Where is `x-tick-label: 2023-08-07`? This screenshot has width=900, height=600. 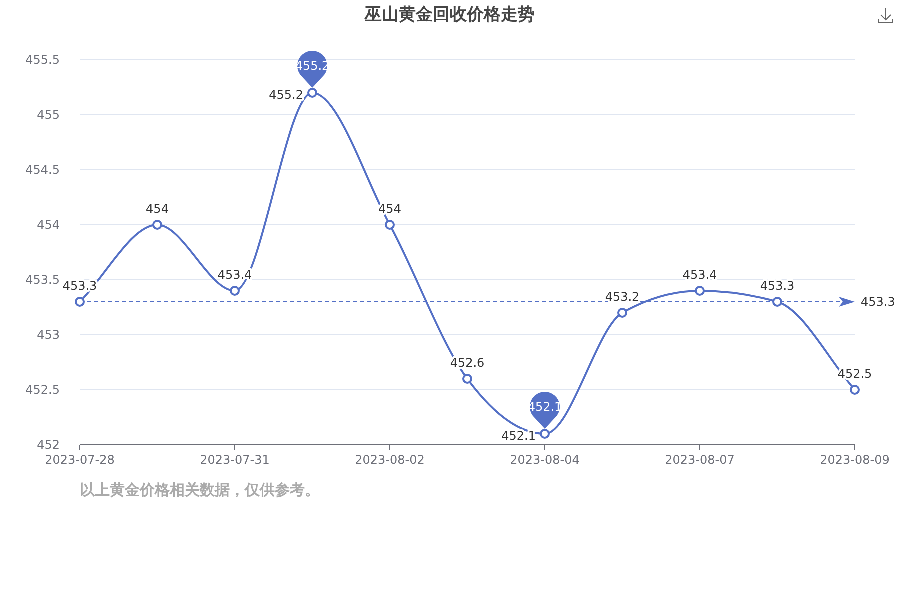 x-tick-label: 2023-08-07 is located at coordinates (700, 460).